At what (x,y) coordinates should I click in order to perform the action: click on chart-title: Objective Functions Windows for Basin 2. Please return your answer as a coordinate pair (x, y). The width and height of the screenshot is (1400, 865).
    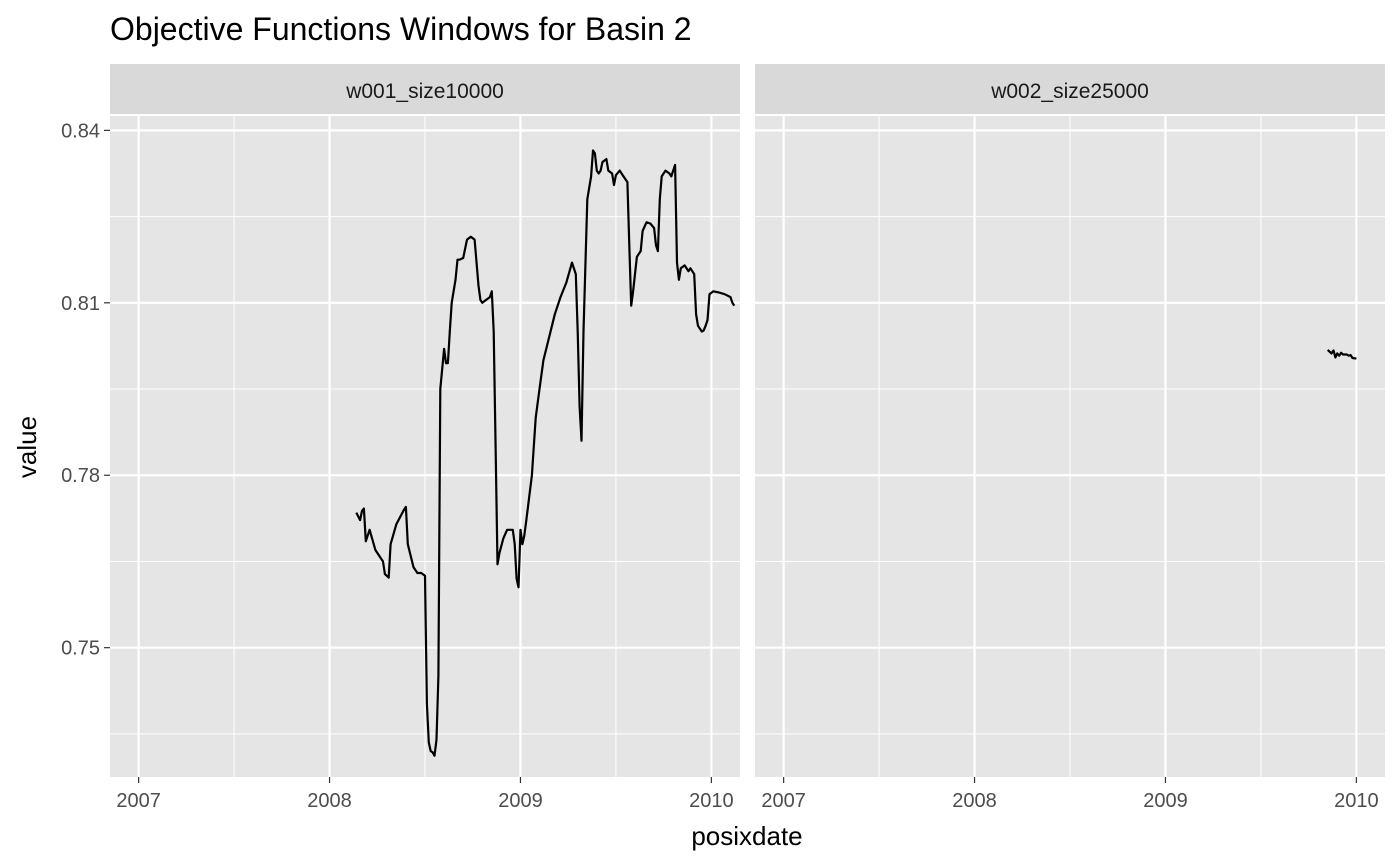
    Looking at the image, I should click on (401, 29).